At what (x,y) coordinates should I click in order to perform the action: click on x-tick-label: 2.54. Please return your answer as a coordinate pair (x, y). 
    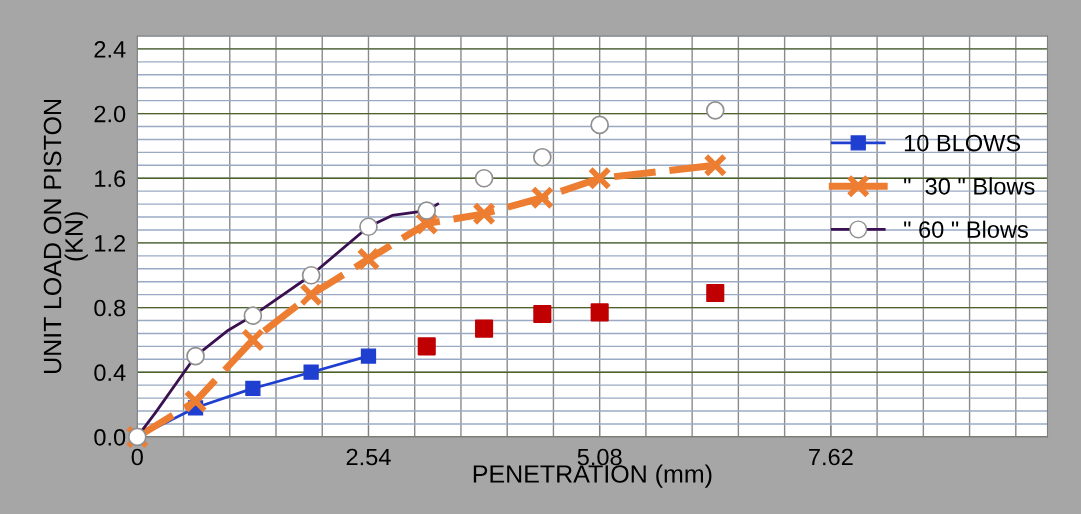
    Looking at the image, I should click on (368, 457).